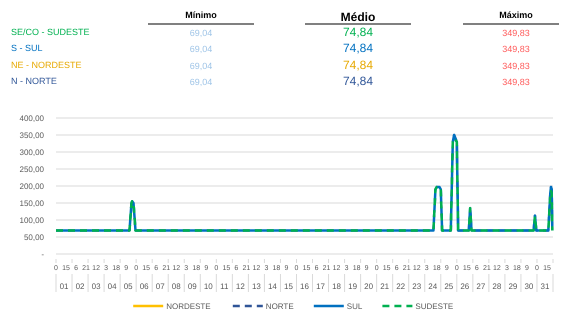 This screenshot has height=330, width=567. Describe the element at coordinates (257, 286) in the screenshot. I see `x2-tick-label: 13` at that location.